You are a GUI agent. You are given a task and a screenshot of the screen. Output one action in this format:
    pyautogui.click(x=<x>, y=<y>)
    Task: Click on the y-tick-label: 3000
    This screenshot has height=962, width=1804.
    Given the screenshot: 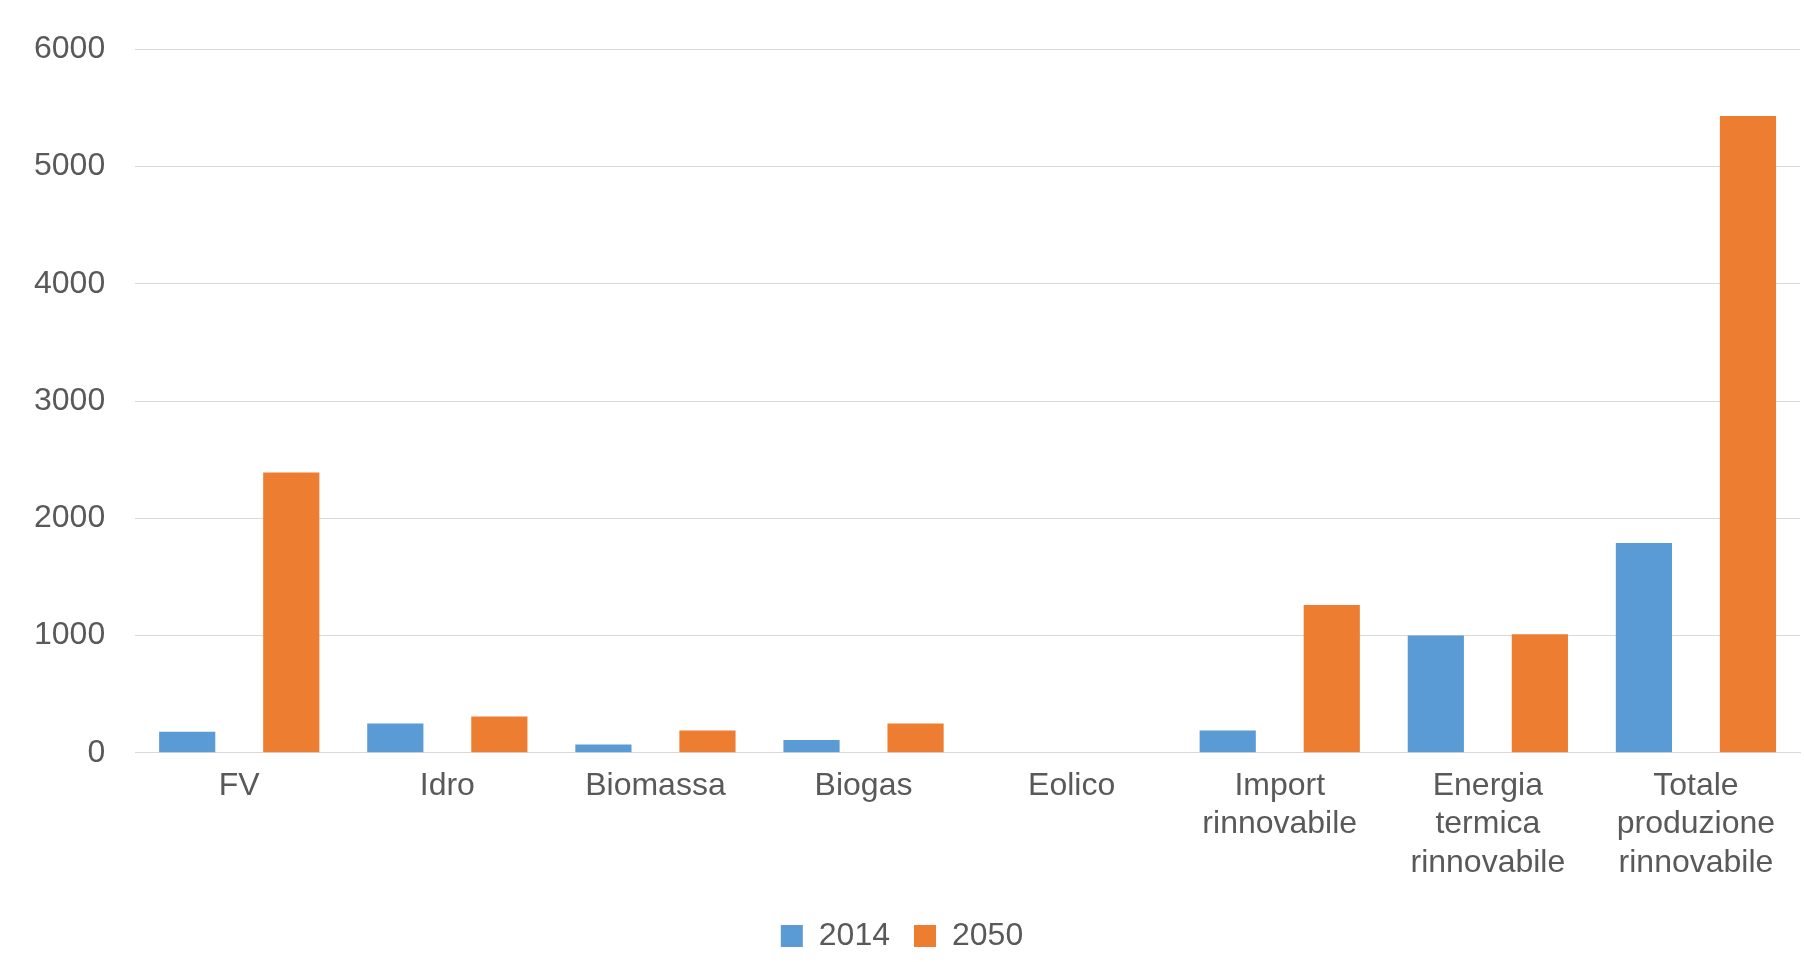 What is the action you would take?
    pyautogui.click(x=70, y=398)
    